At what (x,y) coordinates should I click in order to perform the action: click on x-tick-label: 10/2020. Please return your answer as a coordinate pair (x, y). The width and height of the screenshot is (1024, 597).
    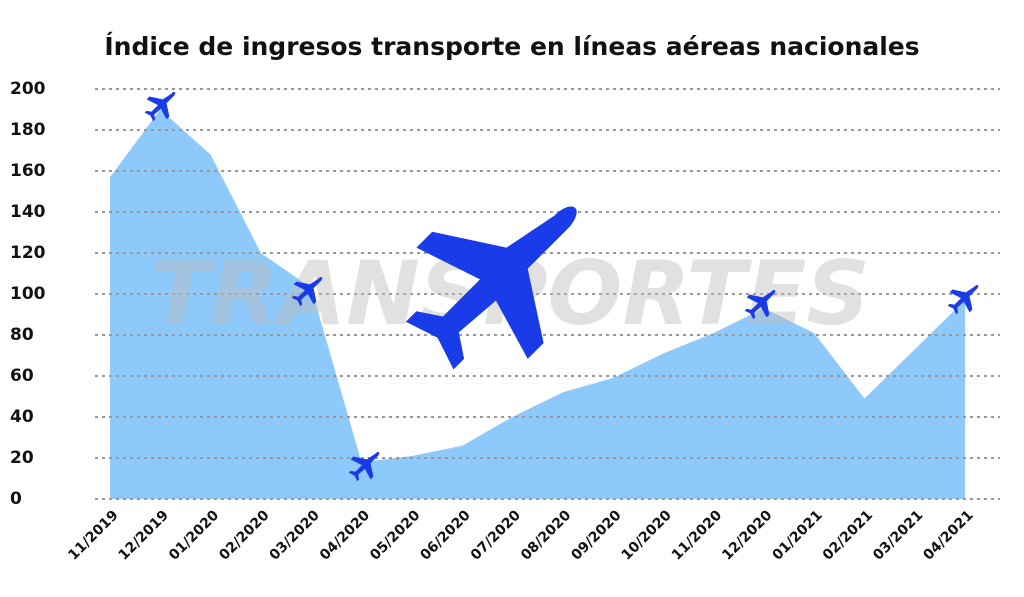
    Looking at the image, I should click on (647, 535).